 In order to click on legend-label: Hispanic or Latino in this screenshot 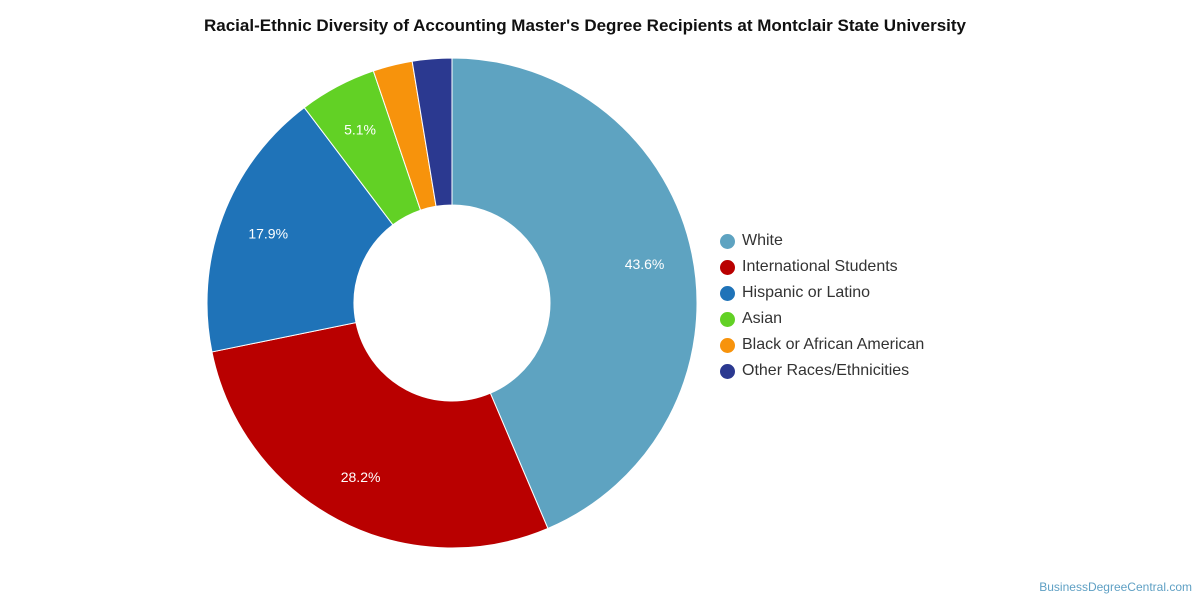, I will do `click(806, 292)`.